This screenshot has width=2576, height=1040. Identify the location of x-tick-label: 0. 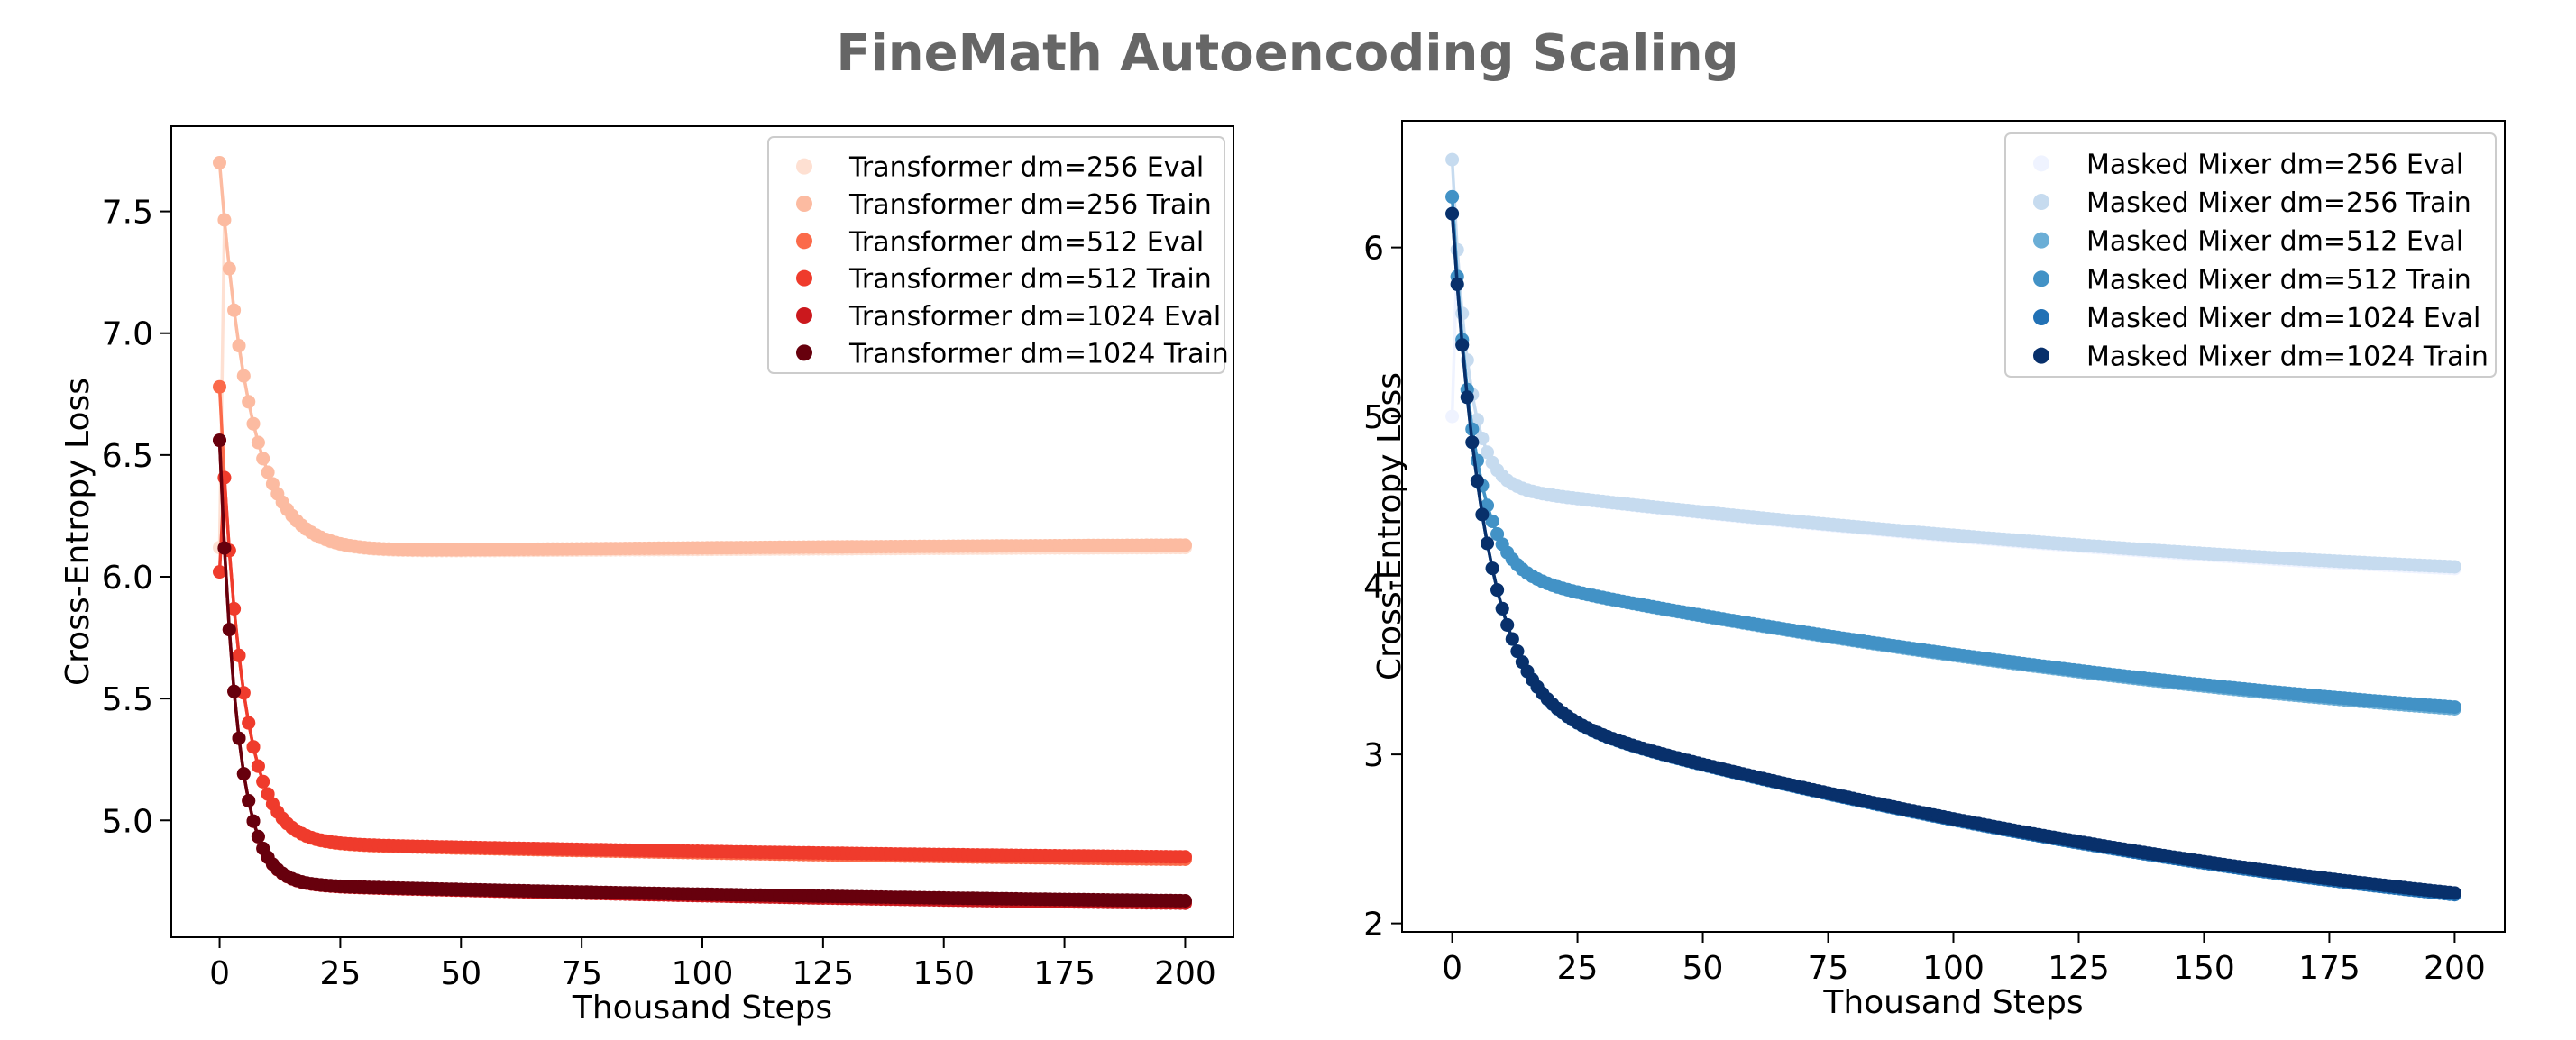
(219, 973).